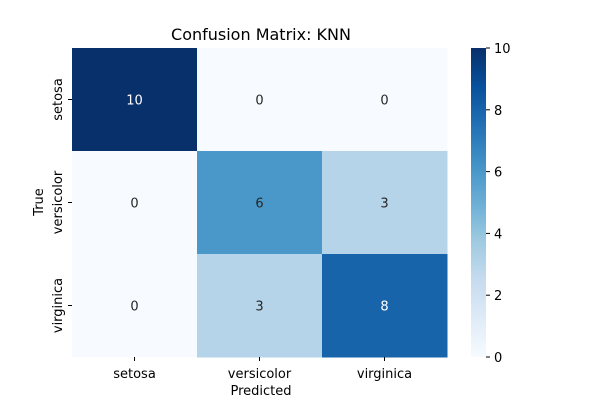 This screenshot has height=400, width=600. I want to click on heatmap-cell-virginica-virginica, so click(385, 306).